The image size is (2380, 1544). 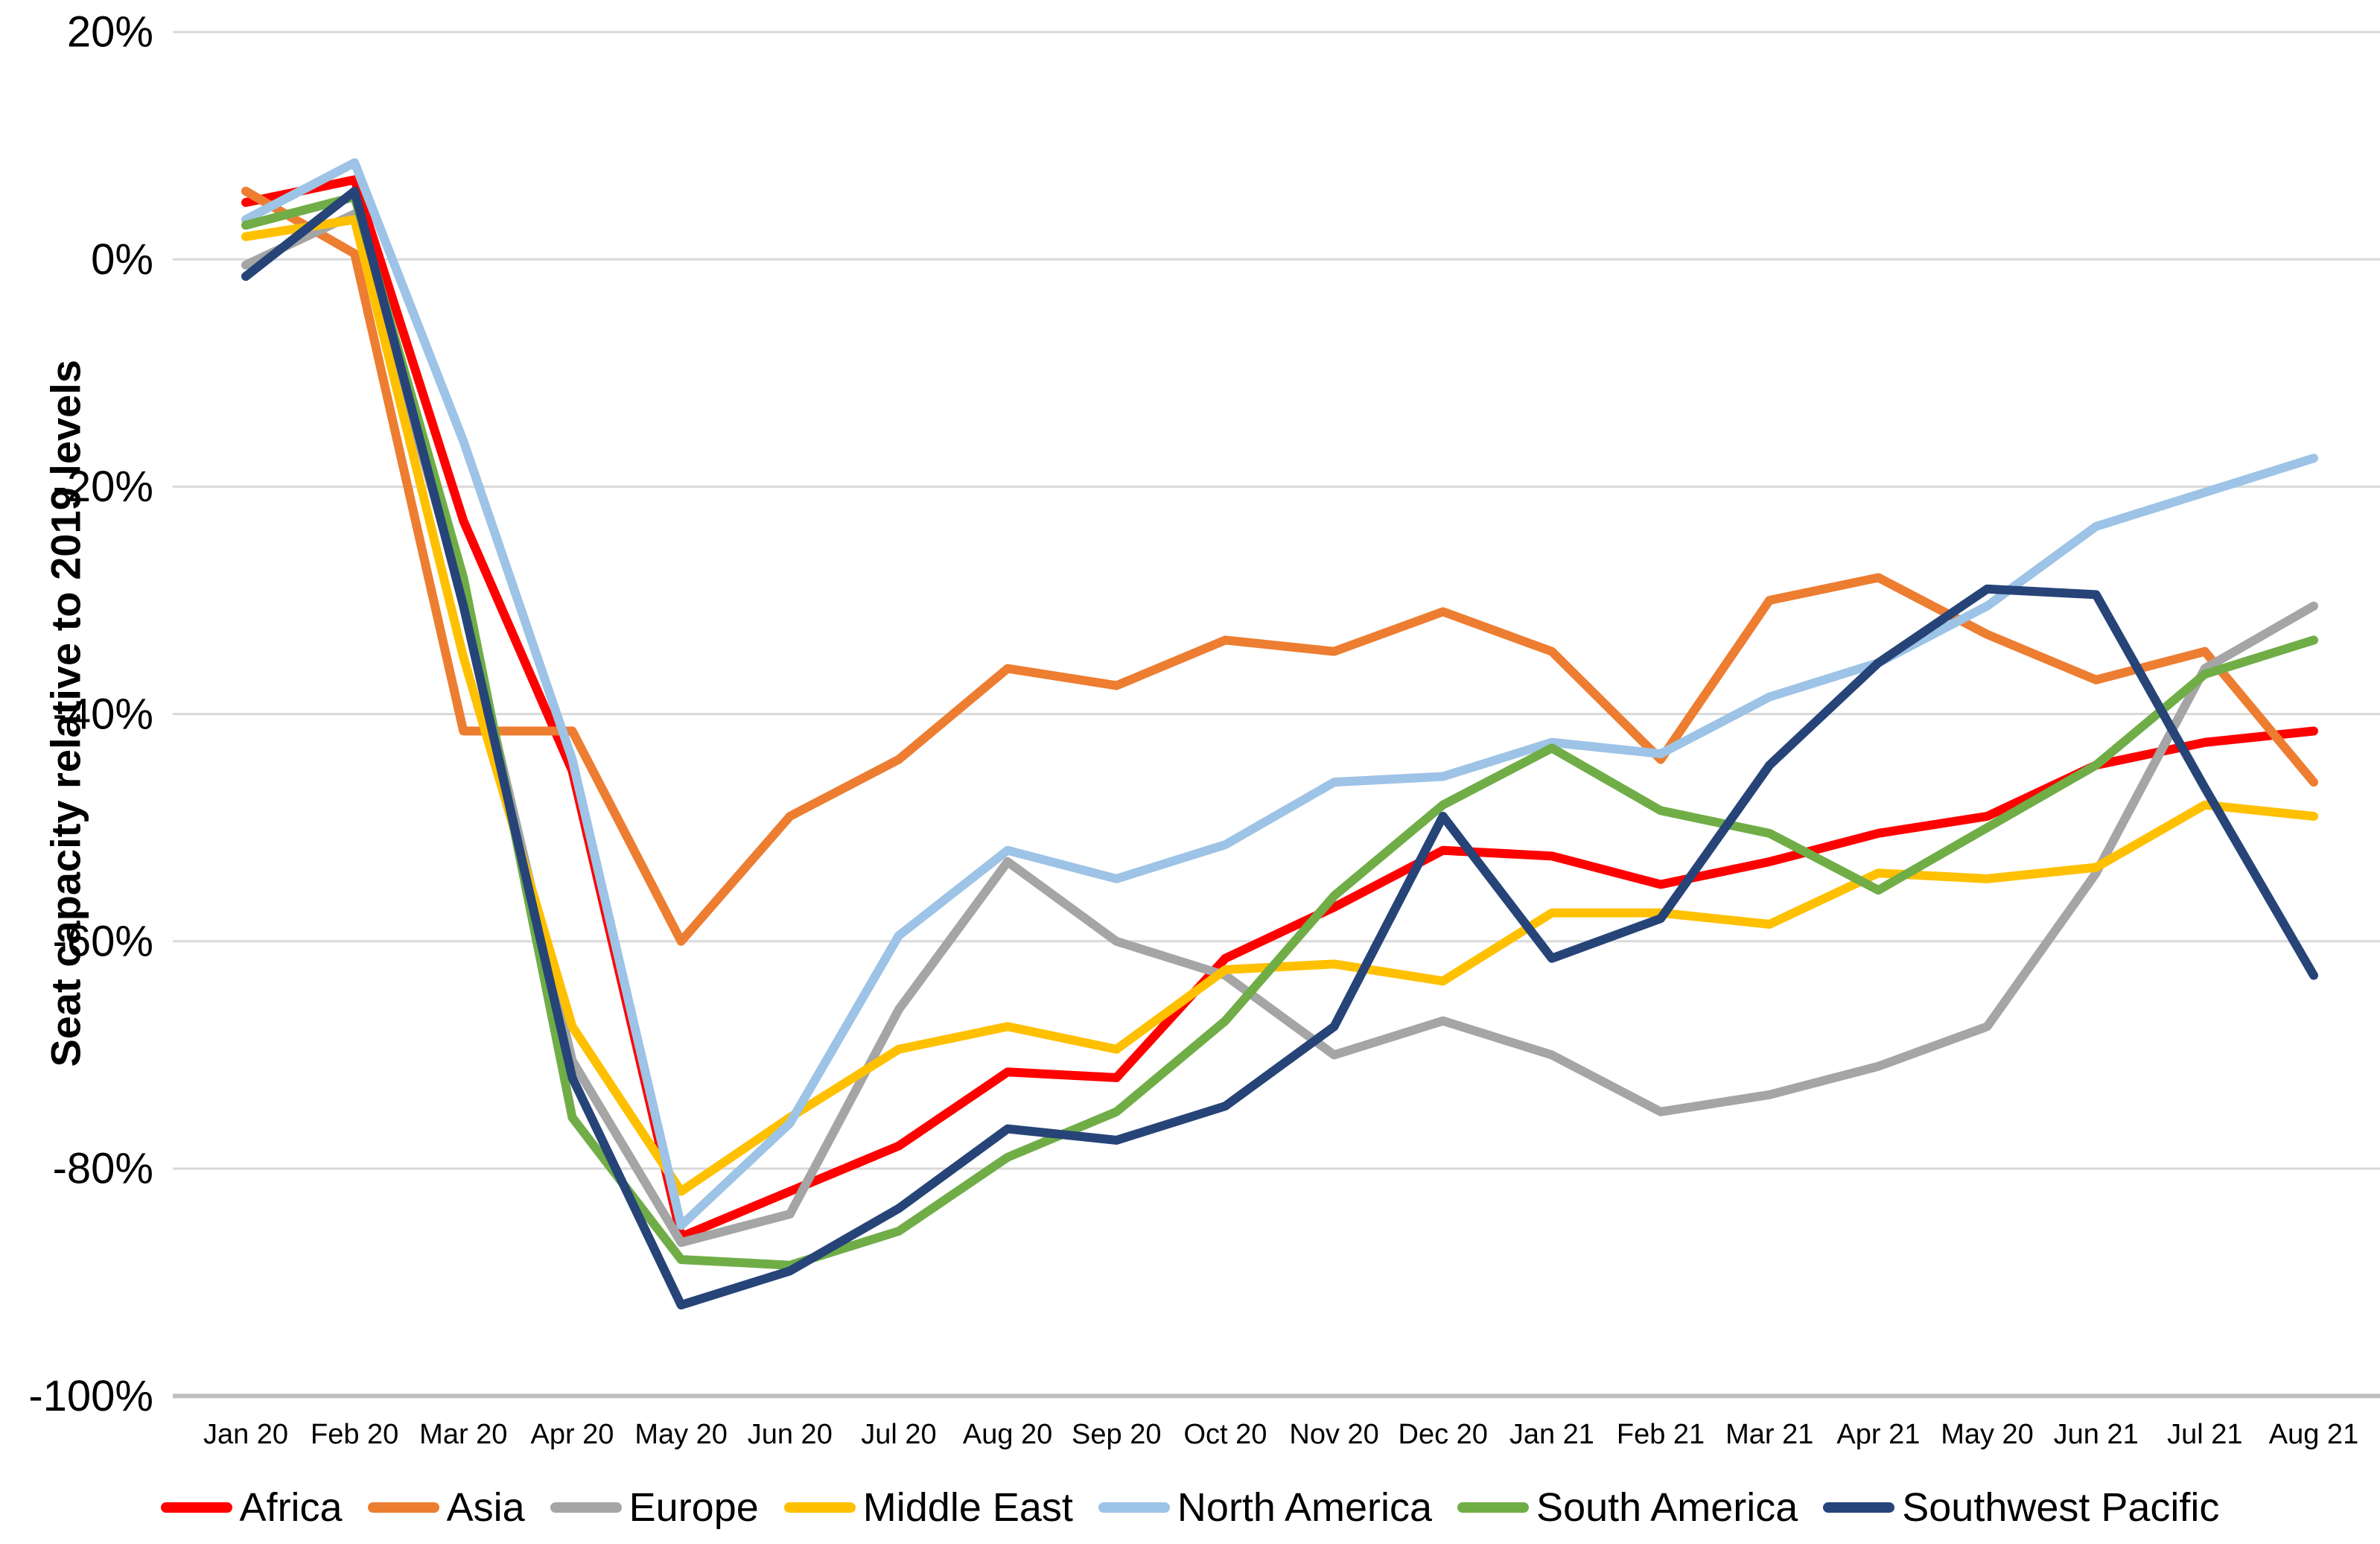 What do you see at coordinates (1116, 1435) in the screenshot?
I see `x-tick-label: Sep 20` at bounding box center [1116, 1435].